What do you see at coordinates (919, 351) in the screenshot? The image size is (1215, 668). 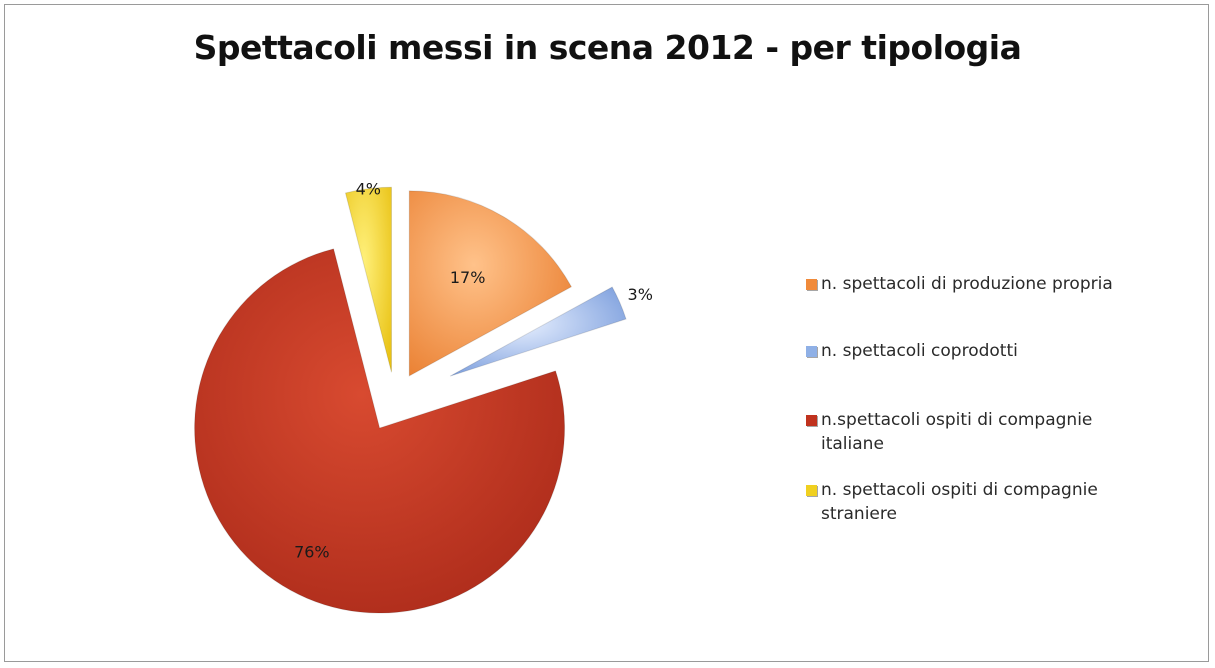 I see `legend-label: n. spettacoli coprodotti` at bounding box center [919, 351].